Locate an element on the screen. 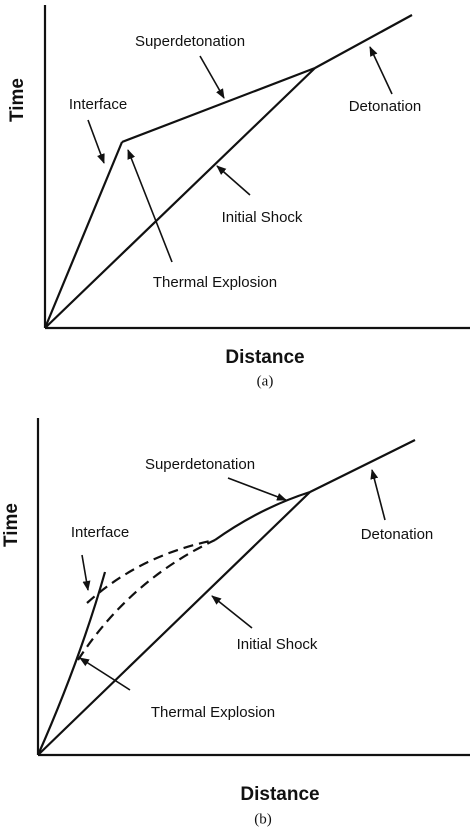 Image resolution: width=474 pixels, height=832 pixels. caption: (b) is located at coordinates (263, 819).